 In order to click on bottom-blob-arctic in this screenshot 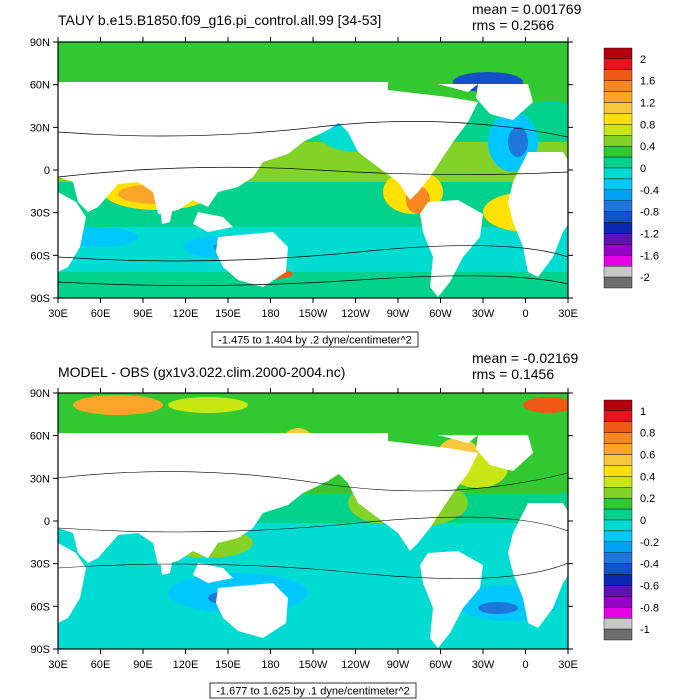, I will do `click(545, 405)`.